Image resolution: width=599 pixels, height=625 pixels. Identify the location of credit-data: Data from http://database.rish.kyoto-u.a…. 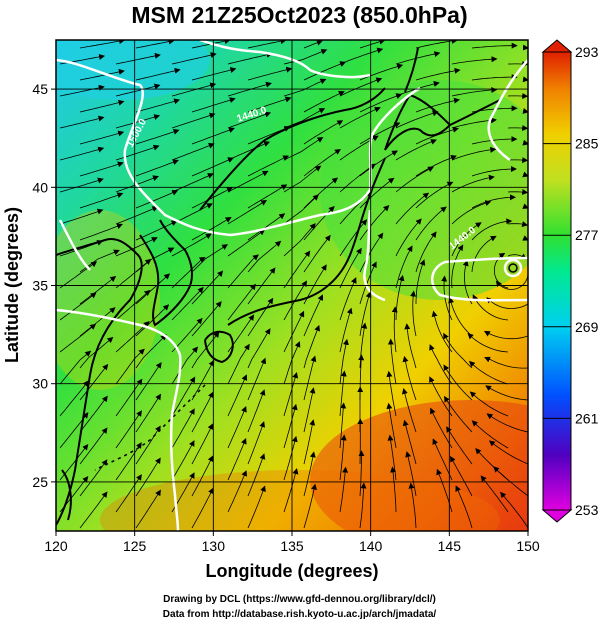
(299, 614).